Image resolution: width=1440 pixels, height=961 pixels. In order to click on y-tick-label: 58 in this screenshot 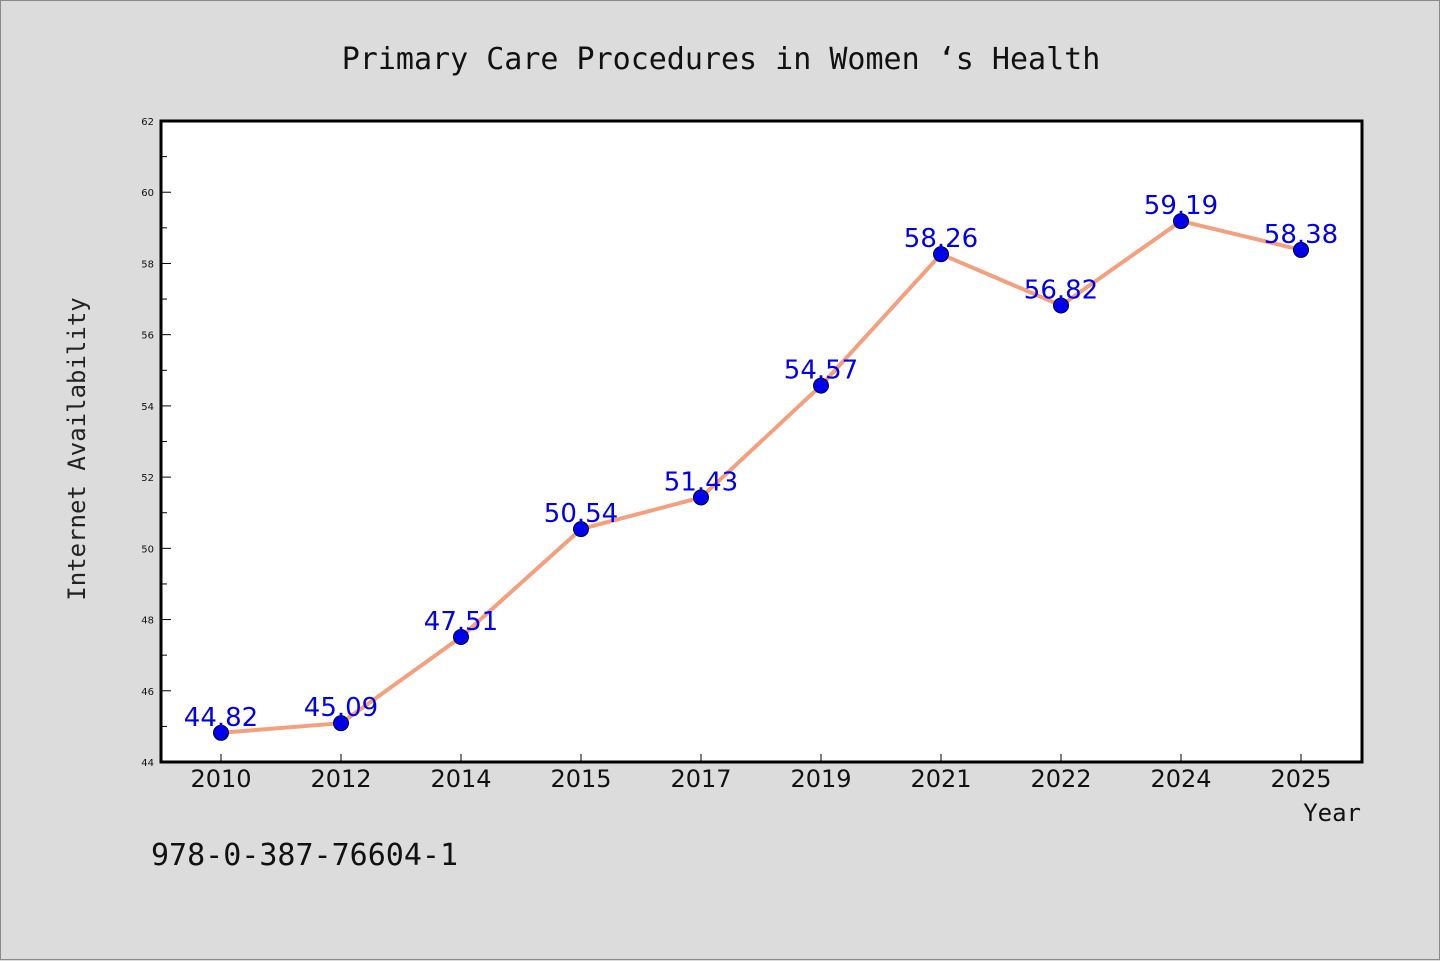, I will do `click(147, 264)`.